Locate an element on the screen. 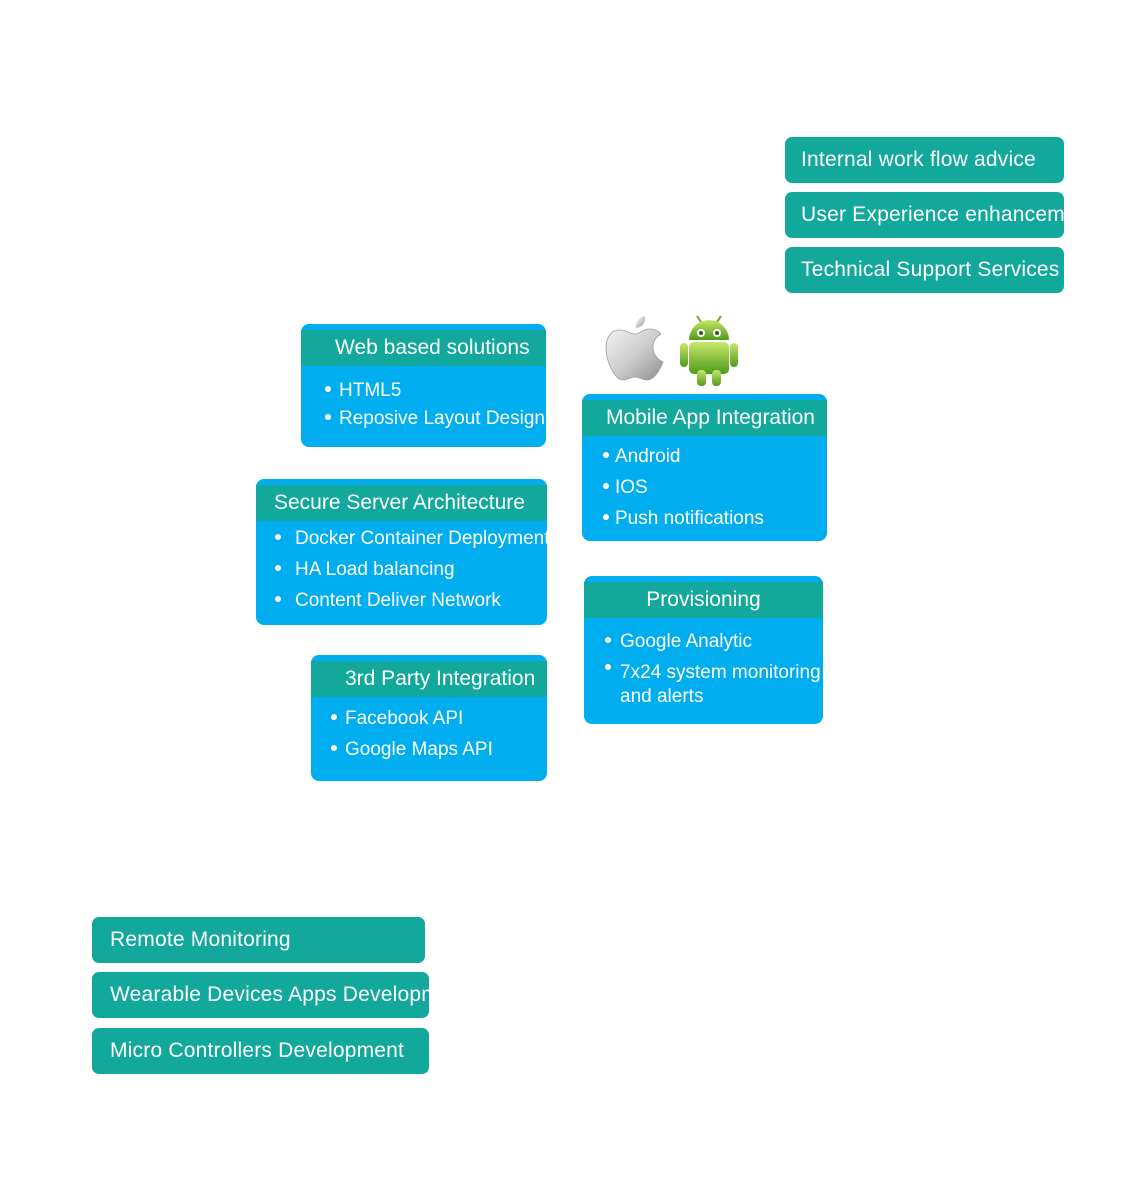 The width and height of the screenshot is (1135, 1201). list-item: Google Analytic is located at coordinates (678, 642).